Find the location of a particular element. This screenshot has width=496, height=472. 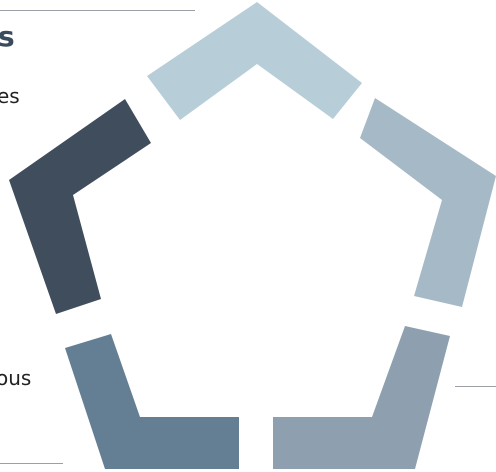

bottom-text-fragment: ous is located at coordinates (16, 378).